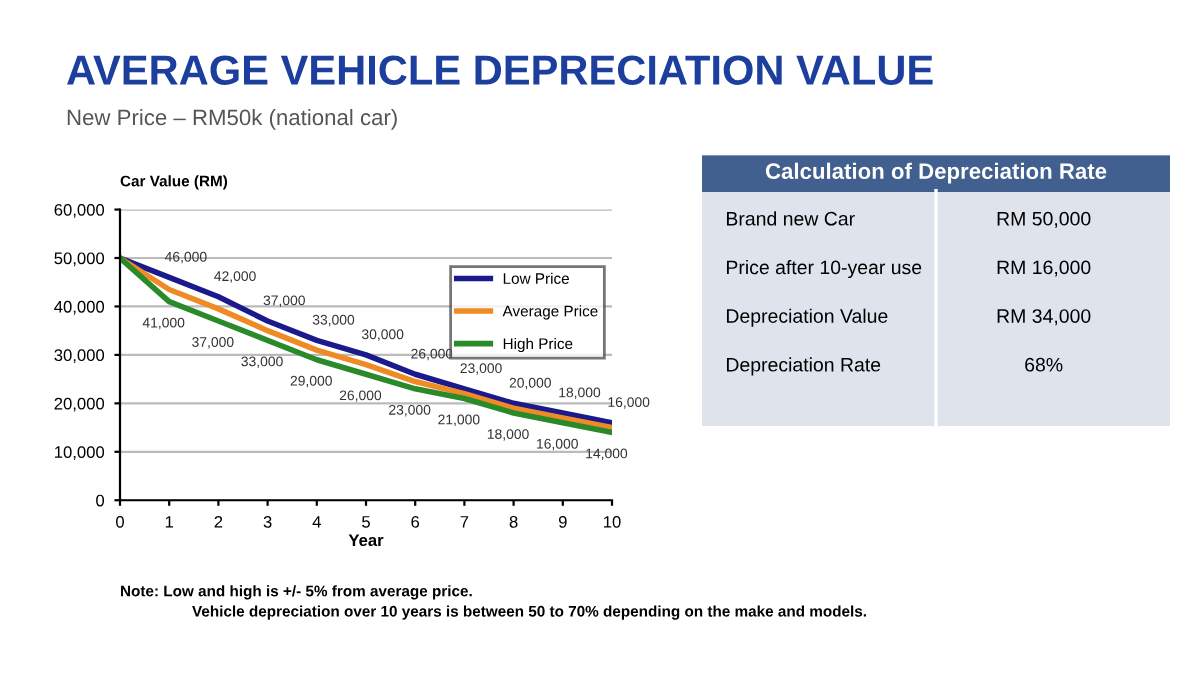  What do you see at coordinates (366, 540) in the screenshot?
I see `x-axis-title: Year` at bounding box center [366, 540].